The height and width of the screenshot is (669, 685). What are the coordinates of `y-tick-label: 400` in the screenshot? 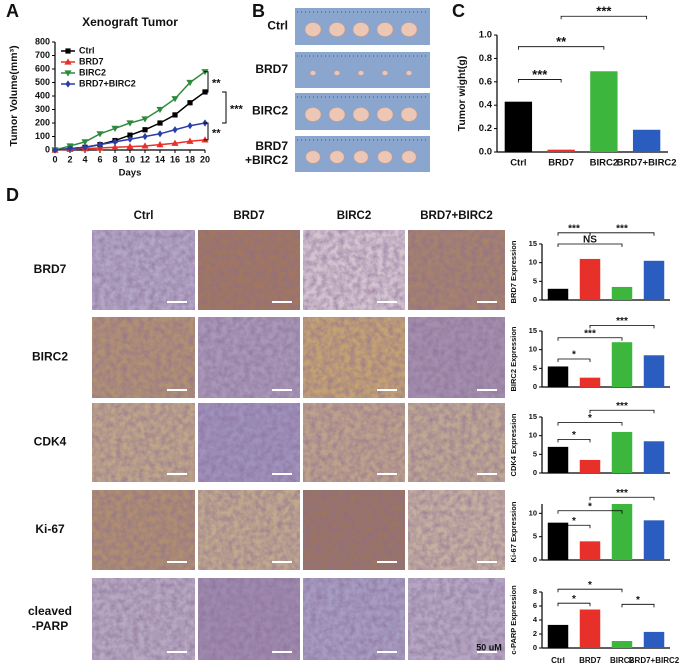 It's located at (42, 95).